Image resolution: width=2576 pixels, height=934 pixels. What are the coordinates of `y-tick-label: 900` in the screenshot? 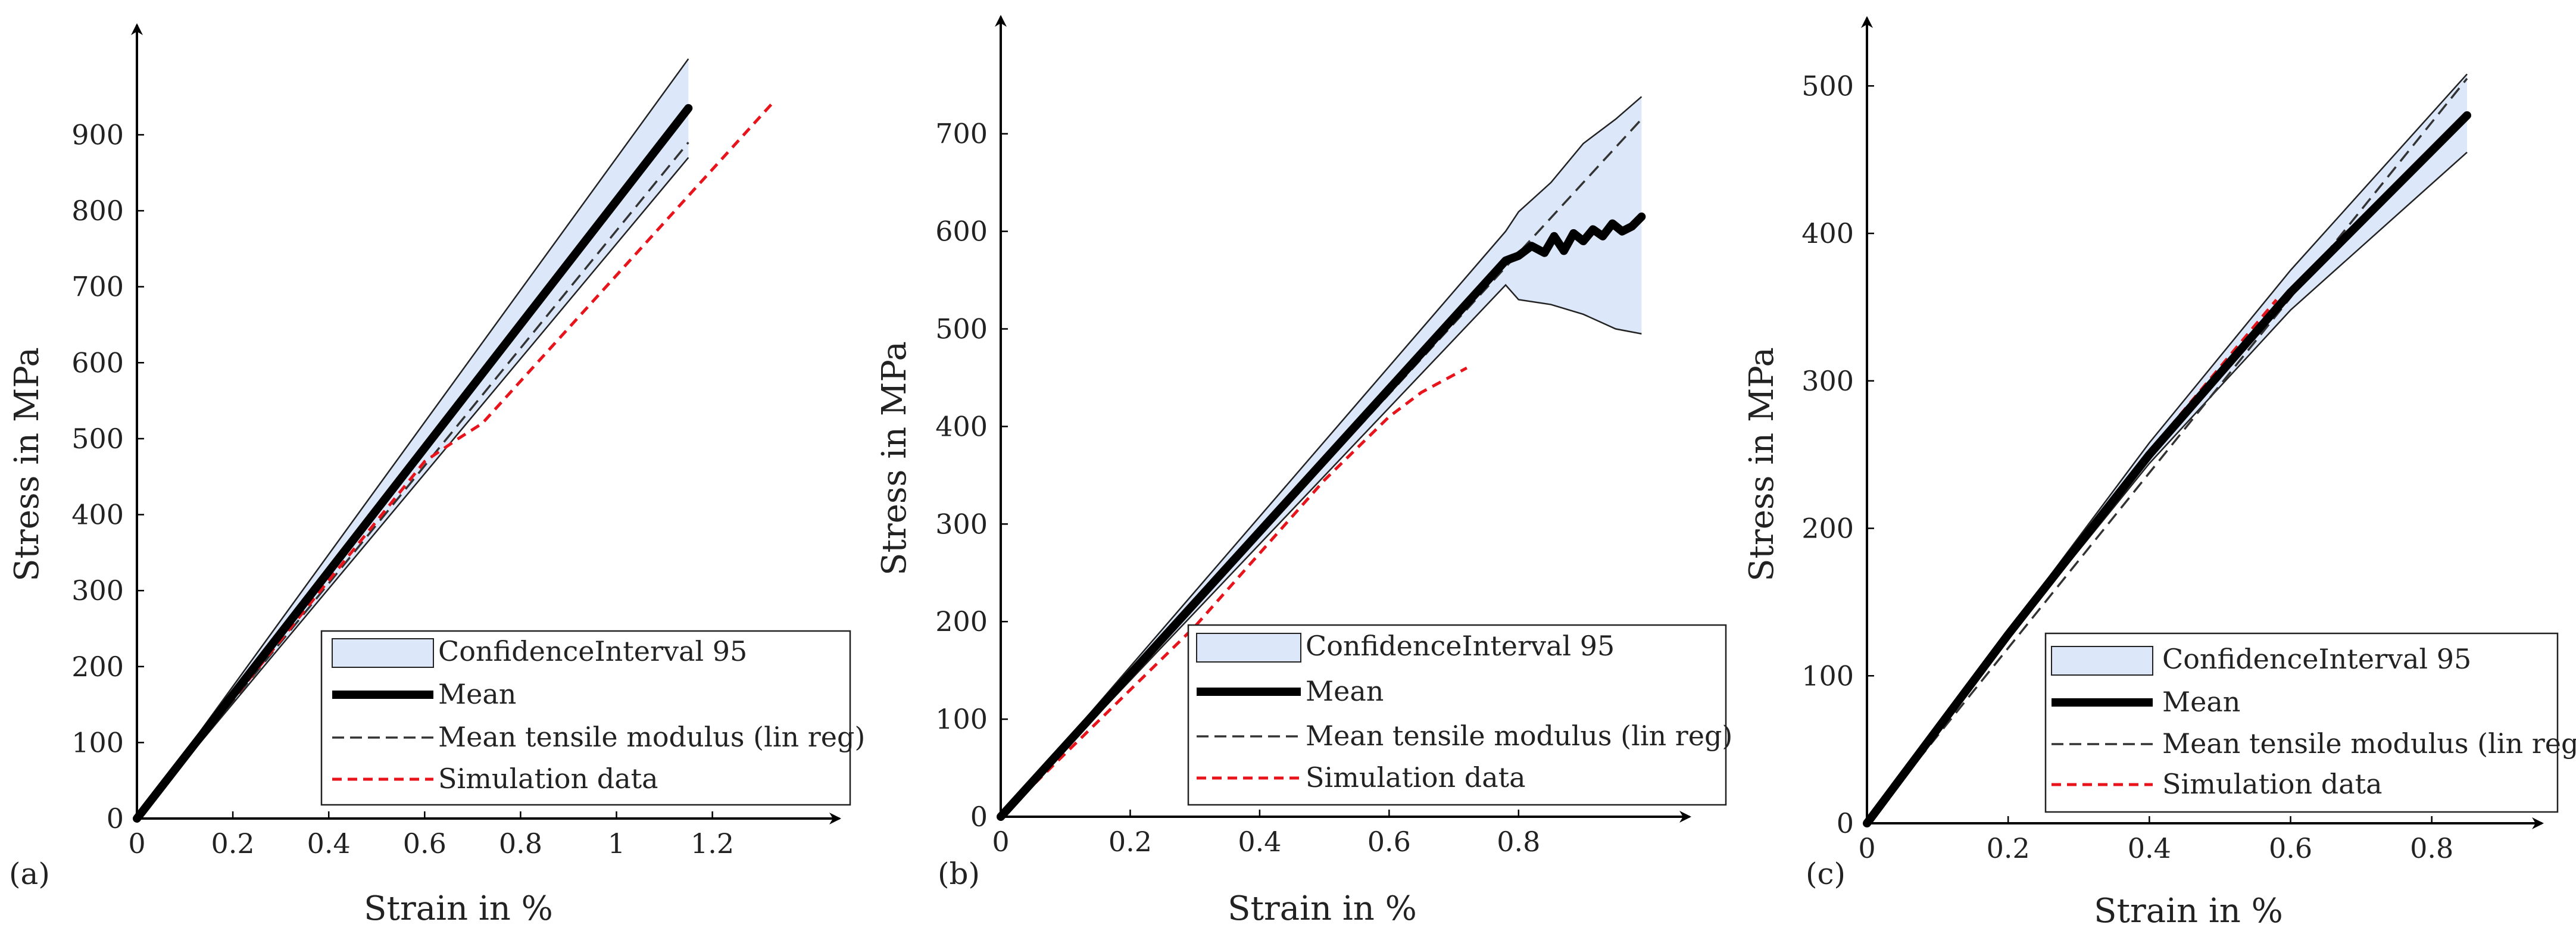 It's located at (97, 135).